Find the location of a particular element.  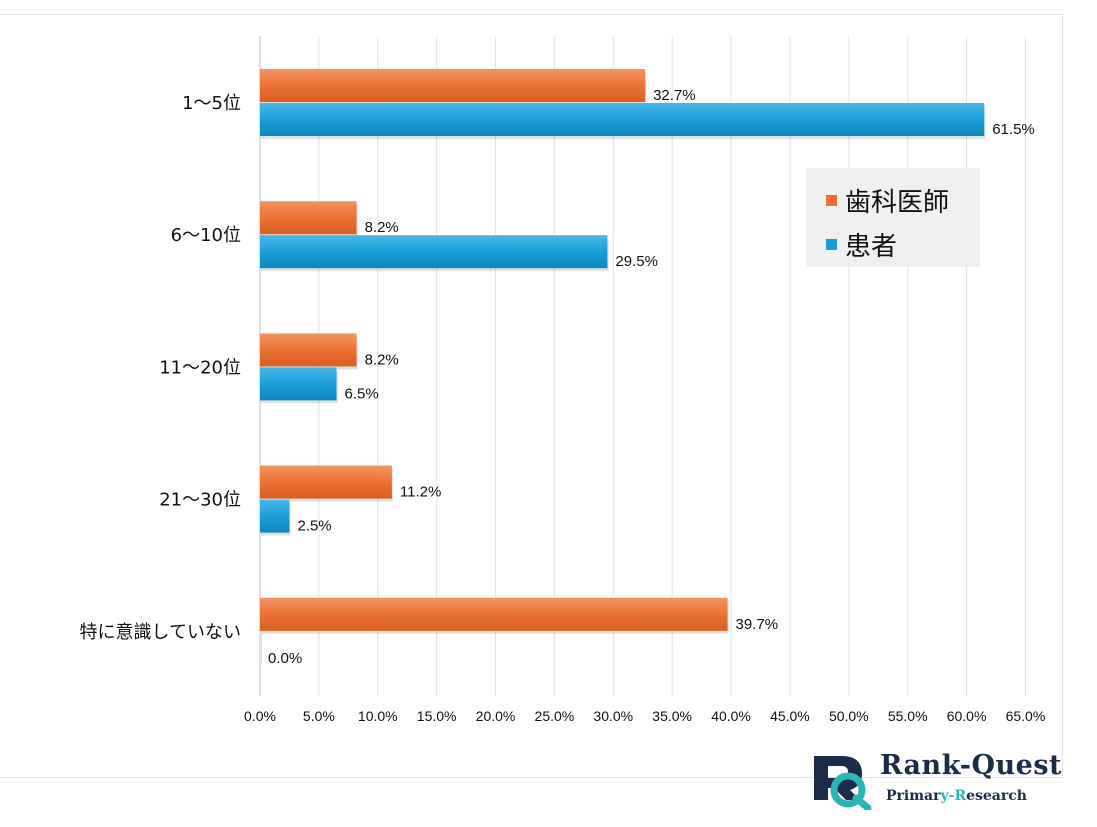

x-tick-label: 60.0% is located at coordinates (967, 716).